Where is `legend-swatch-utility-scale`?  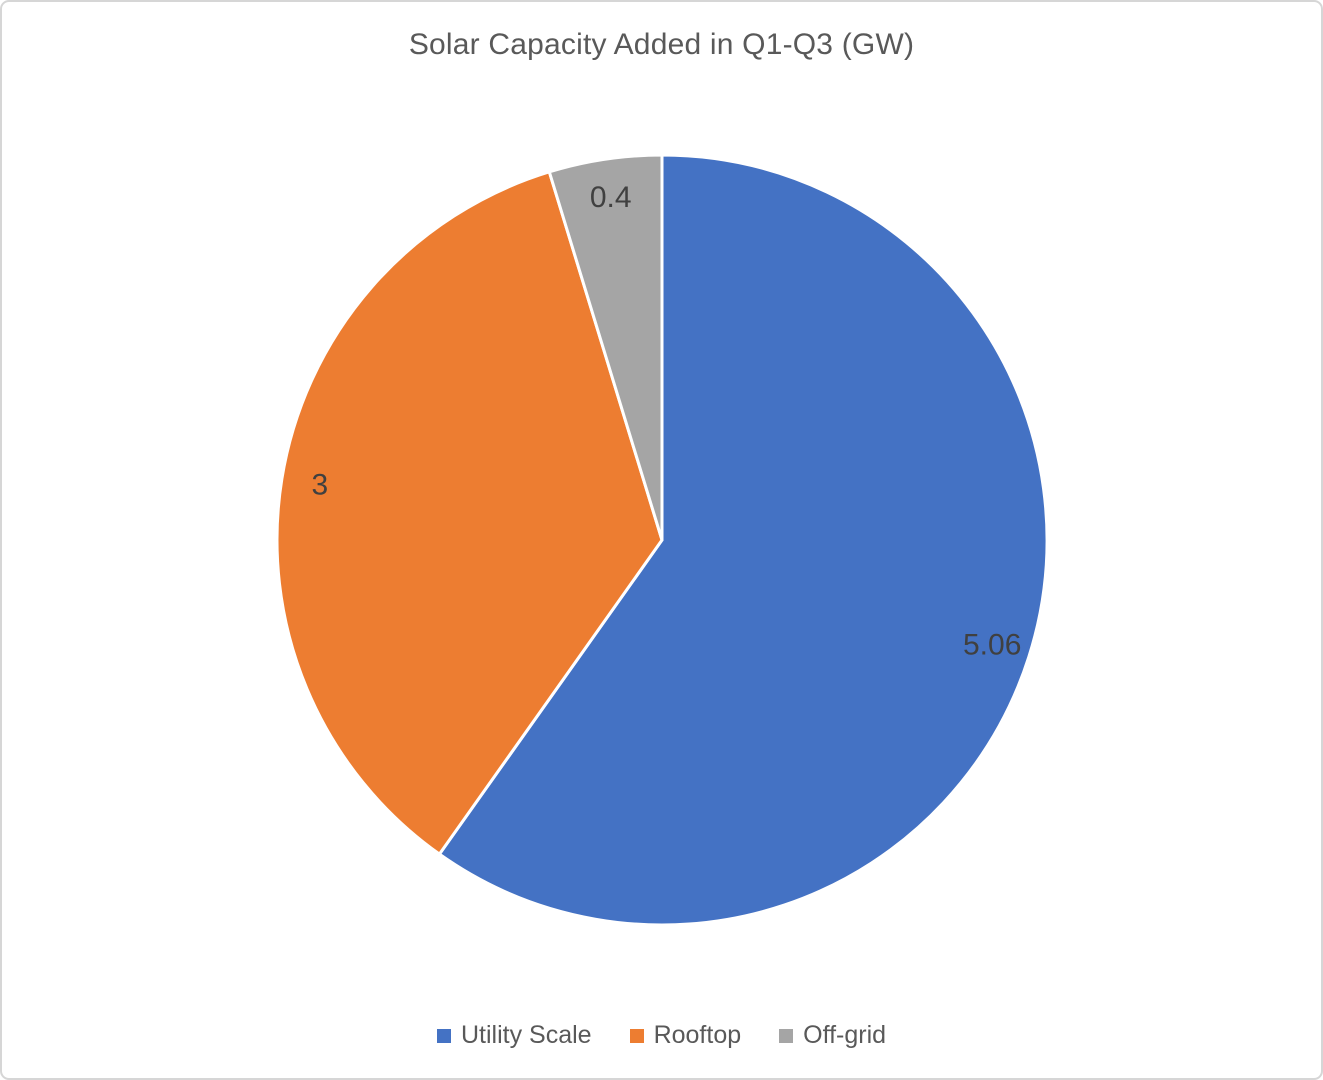
legend-swatch-utility-scale is located at coordinates (443, 1035).